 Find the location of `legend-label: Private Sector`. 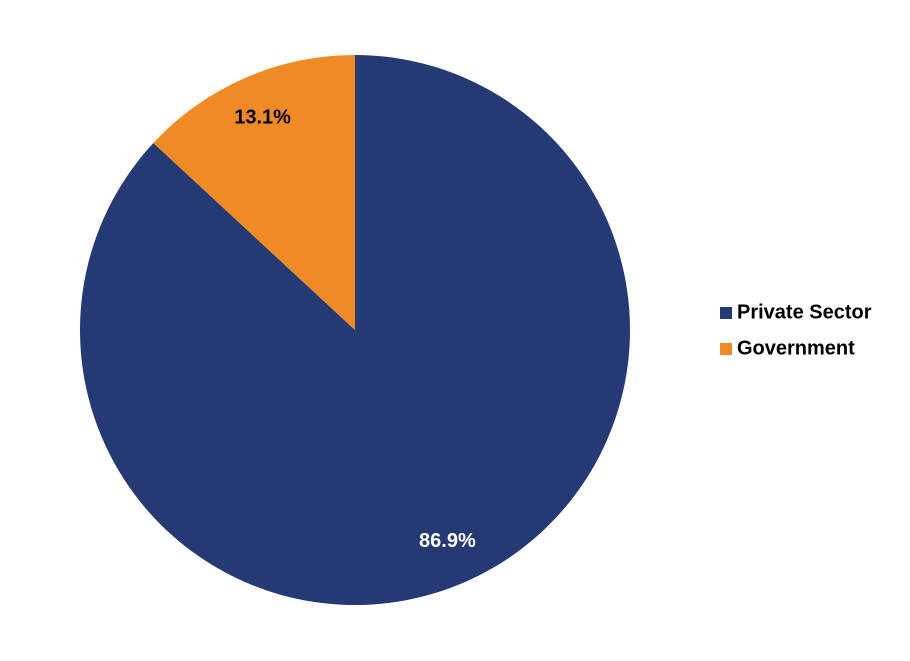

legend-label: Private Sector is located at coordinates (804, 312).